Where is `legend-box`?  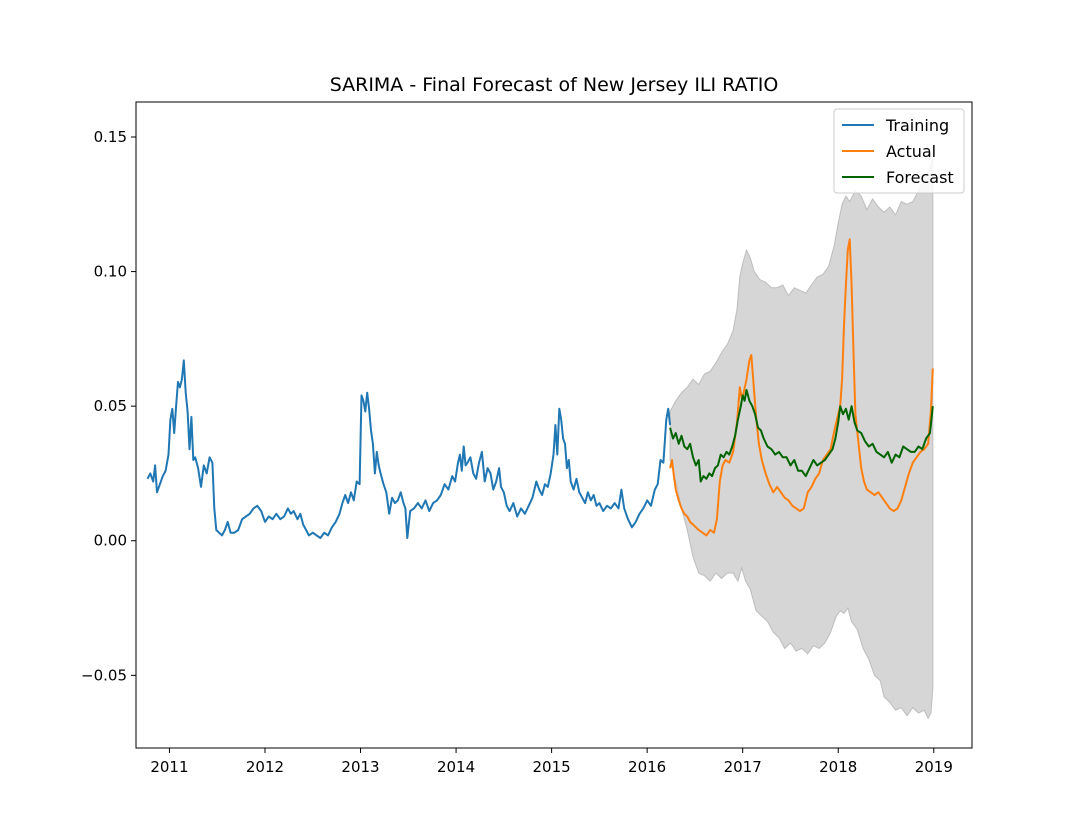
legend-box is located at coordinates (899, 151).